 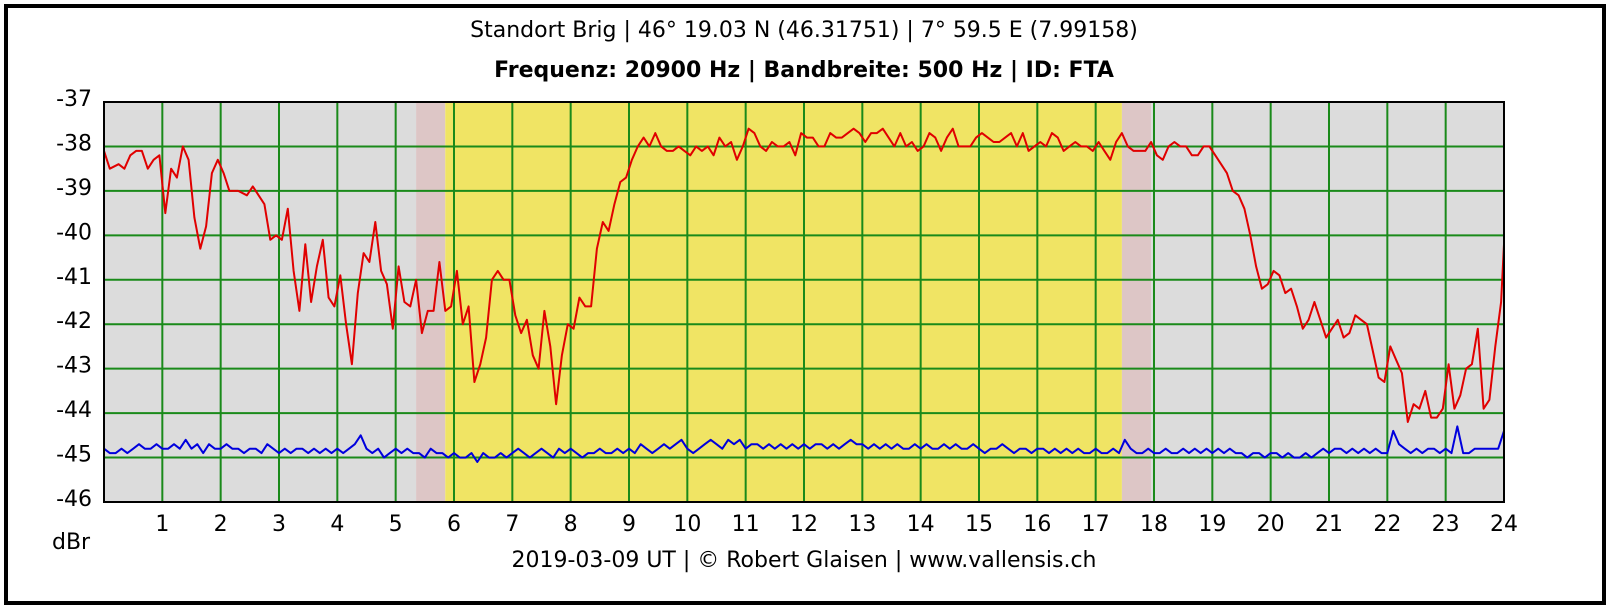 I want to click on y-tick-label: -39, so click(x=74, y=188).